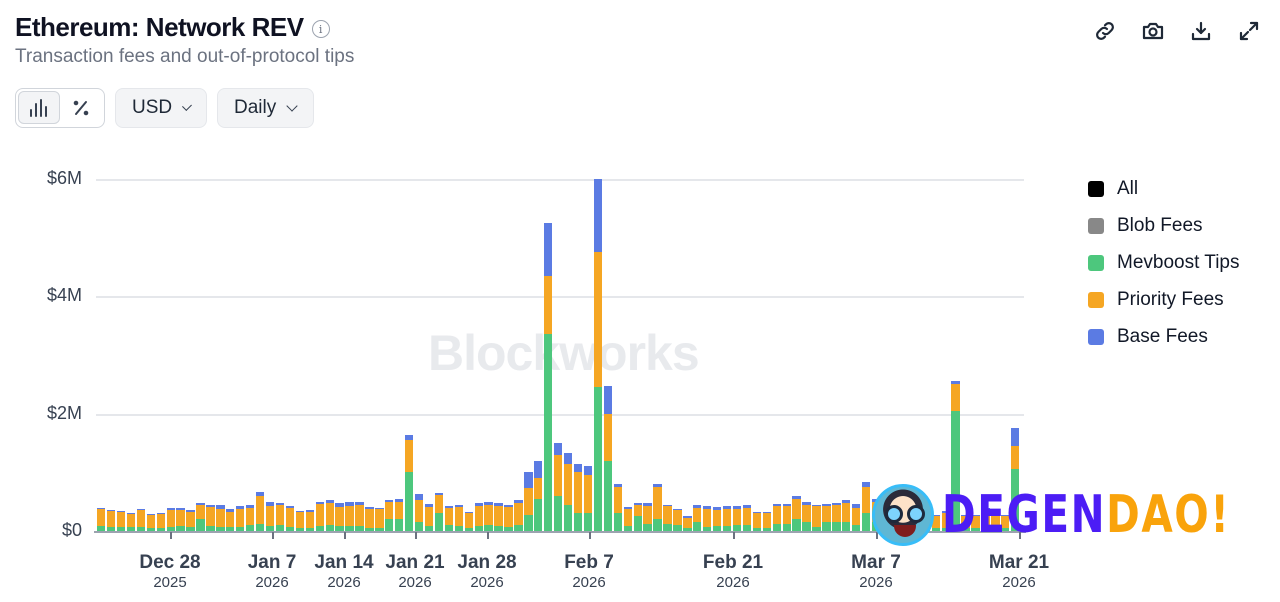 This screenshot has width=1280, height=602. I want to click on bar-view-button, so click(39, 107).